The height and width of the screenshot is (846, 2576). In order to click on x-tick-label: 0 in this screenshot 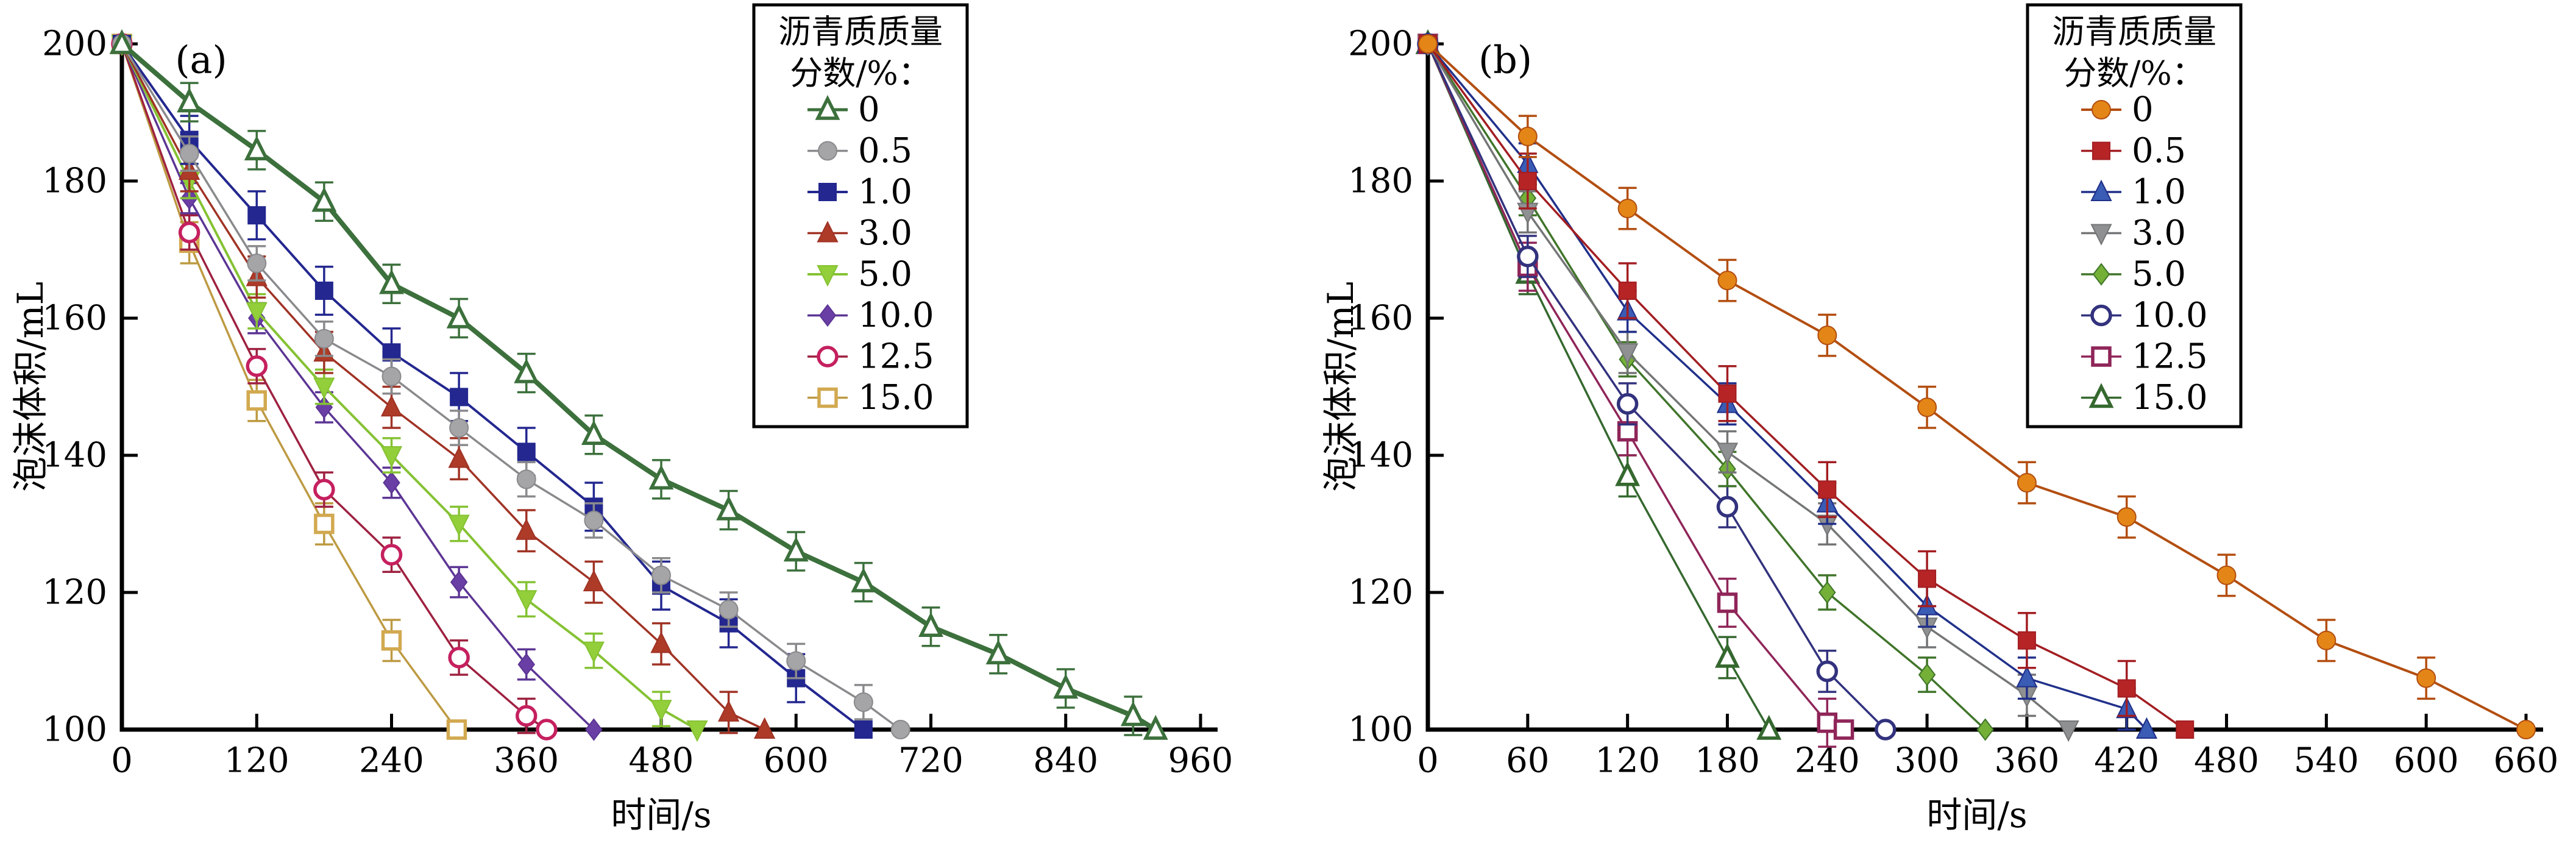, I will do `click(1428, 761)`.